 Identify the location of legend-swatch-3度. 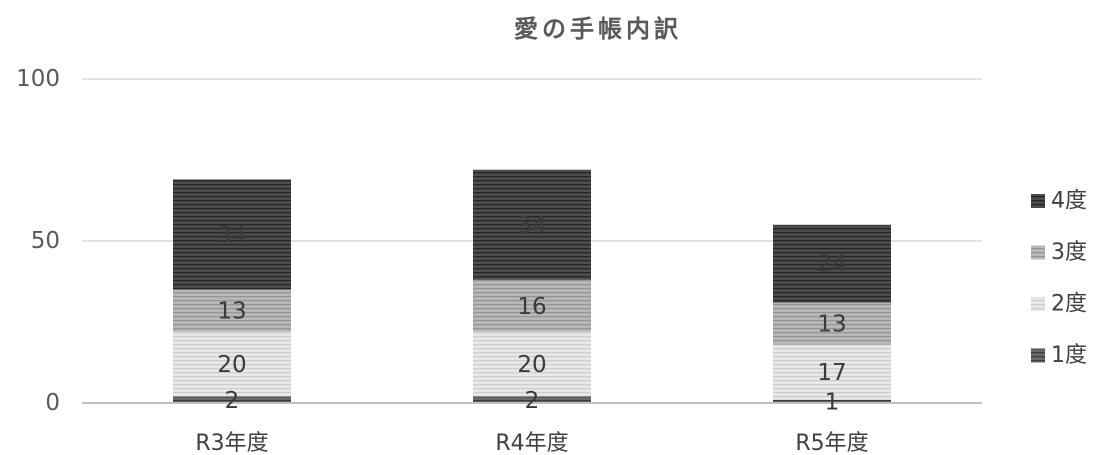
(1038, 252).